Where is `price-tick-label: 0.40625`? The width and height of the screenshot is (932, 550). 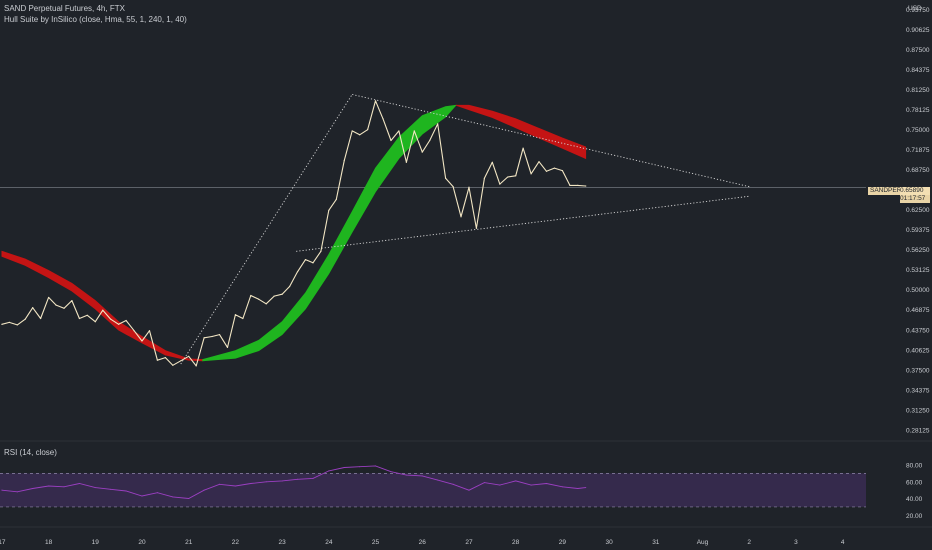 price-tick-label: 0.40625 is located at coordinates (918, 350).